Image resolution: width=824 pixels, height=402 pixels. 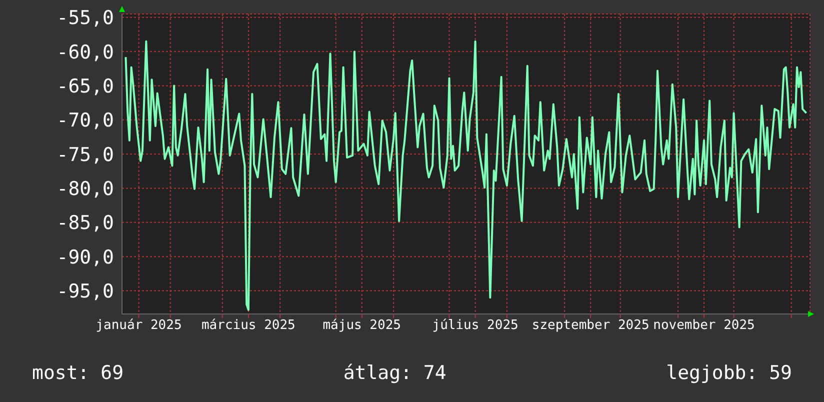 I want to click on y-tick-label: -95,0, so click(x=85, y=291).